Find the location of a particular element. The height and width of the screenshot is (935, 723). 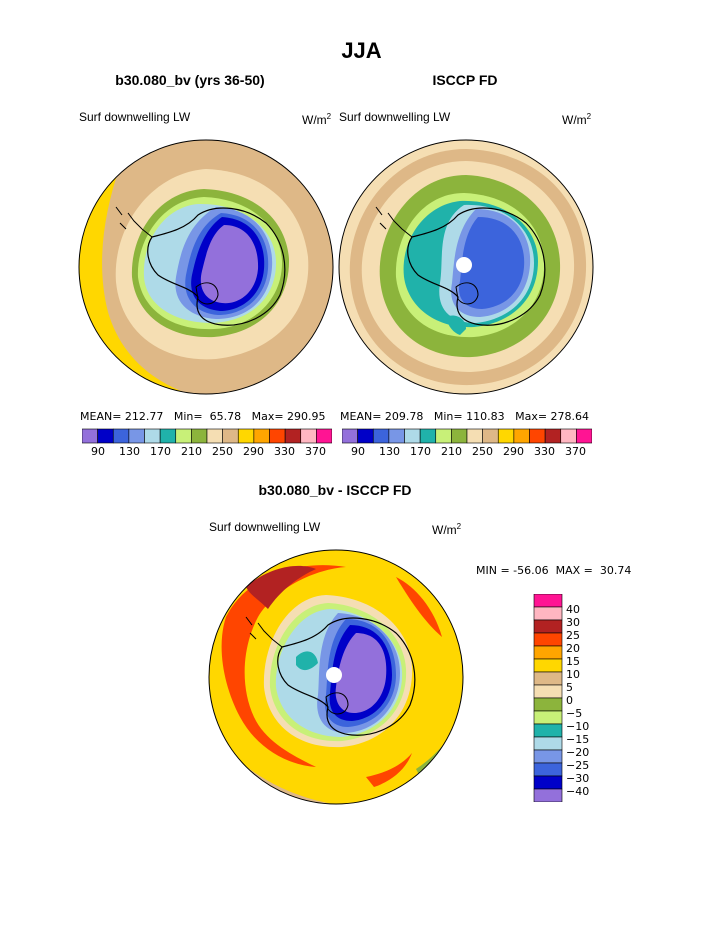

colorbar-obs is located at coordinates (467, 438).